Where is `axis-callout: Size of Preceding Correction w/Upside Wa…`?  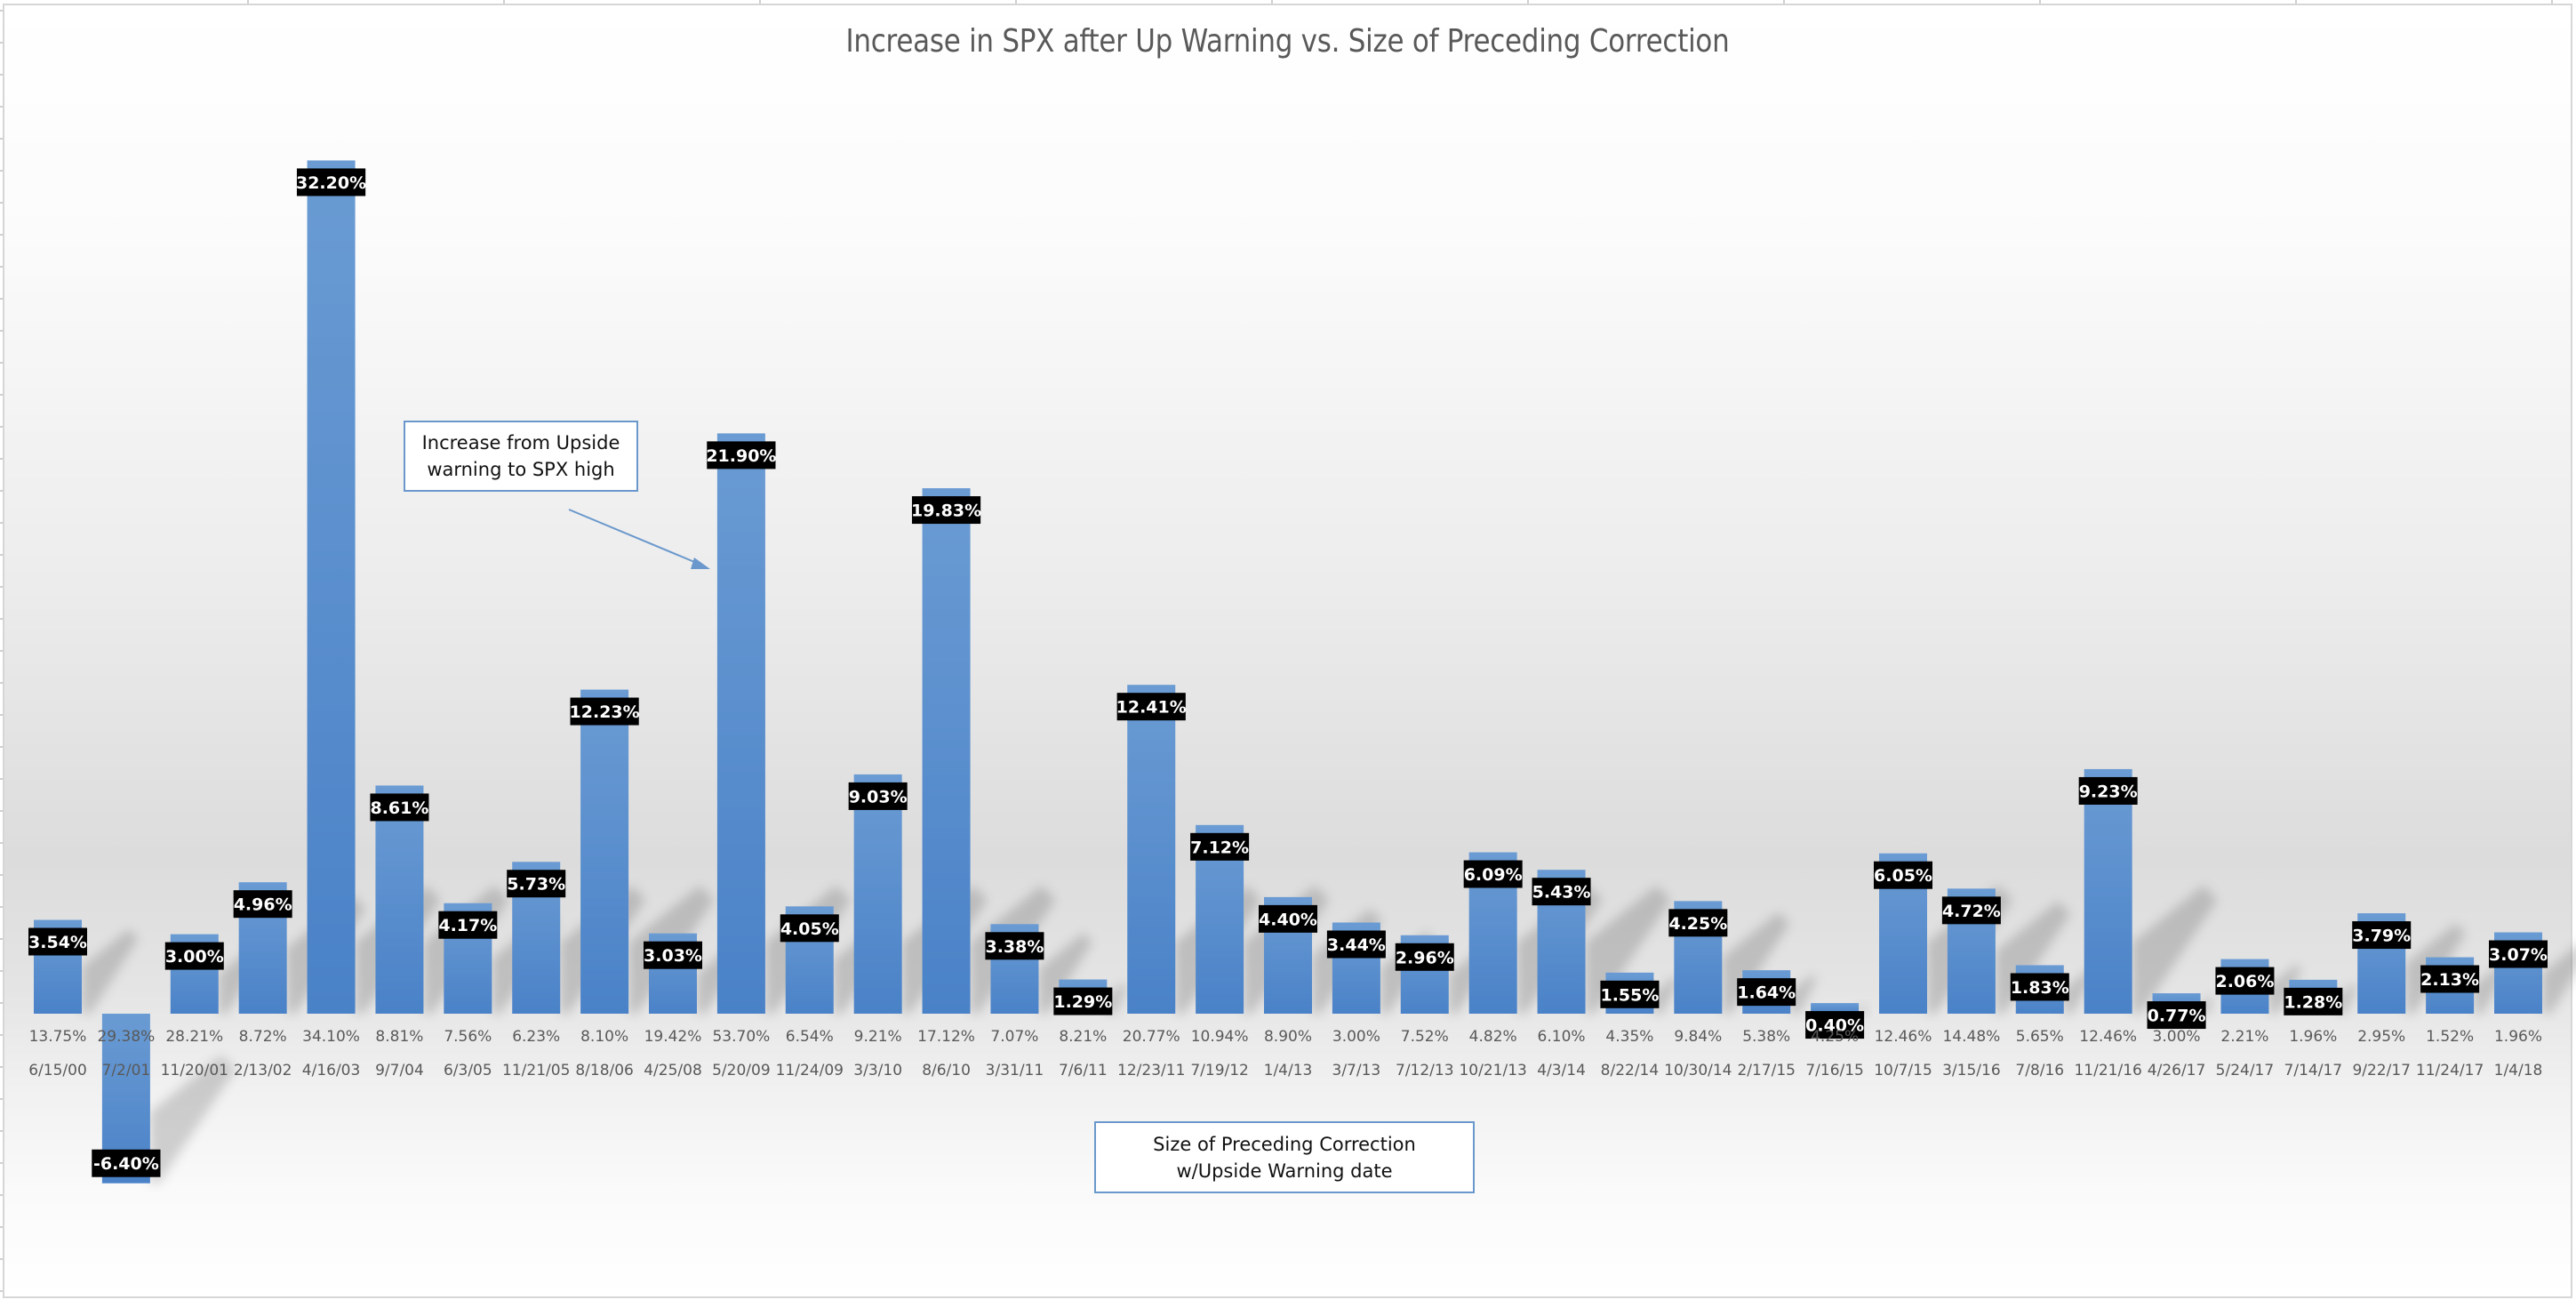
axis-callout: Size of Preceding Correction w/Upside Wa… is located at coordinates (1284, 1157).